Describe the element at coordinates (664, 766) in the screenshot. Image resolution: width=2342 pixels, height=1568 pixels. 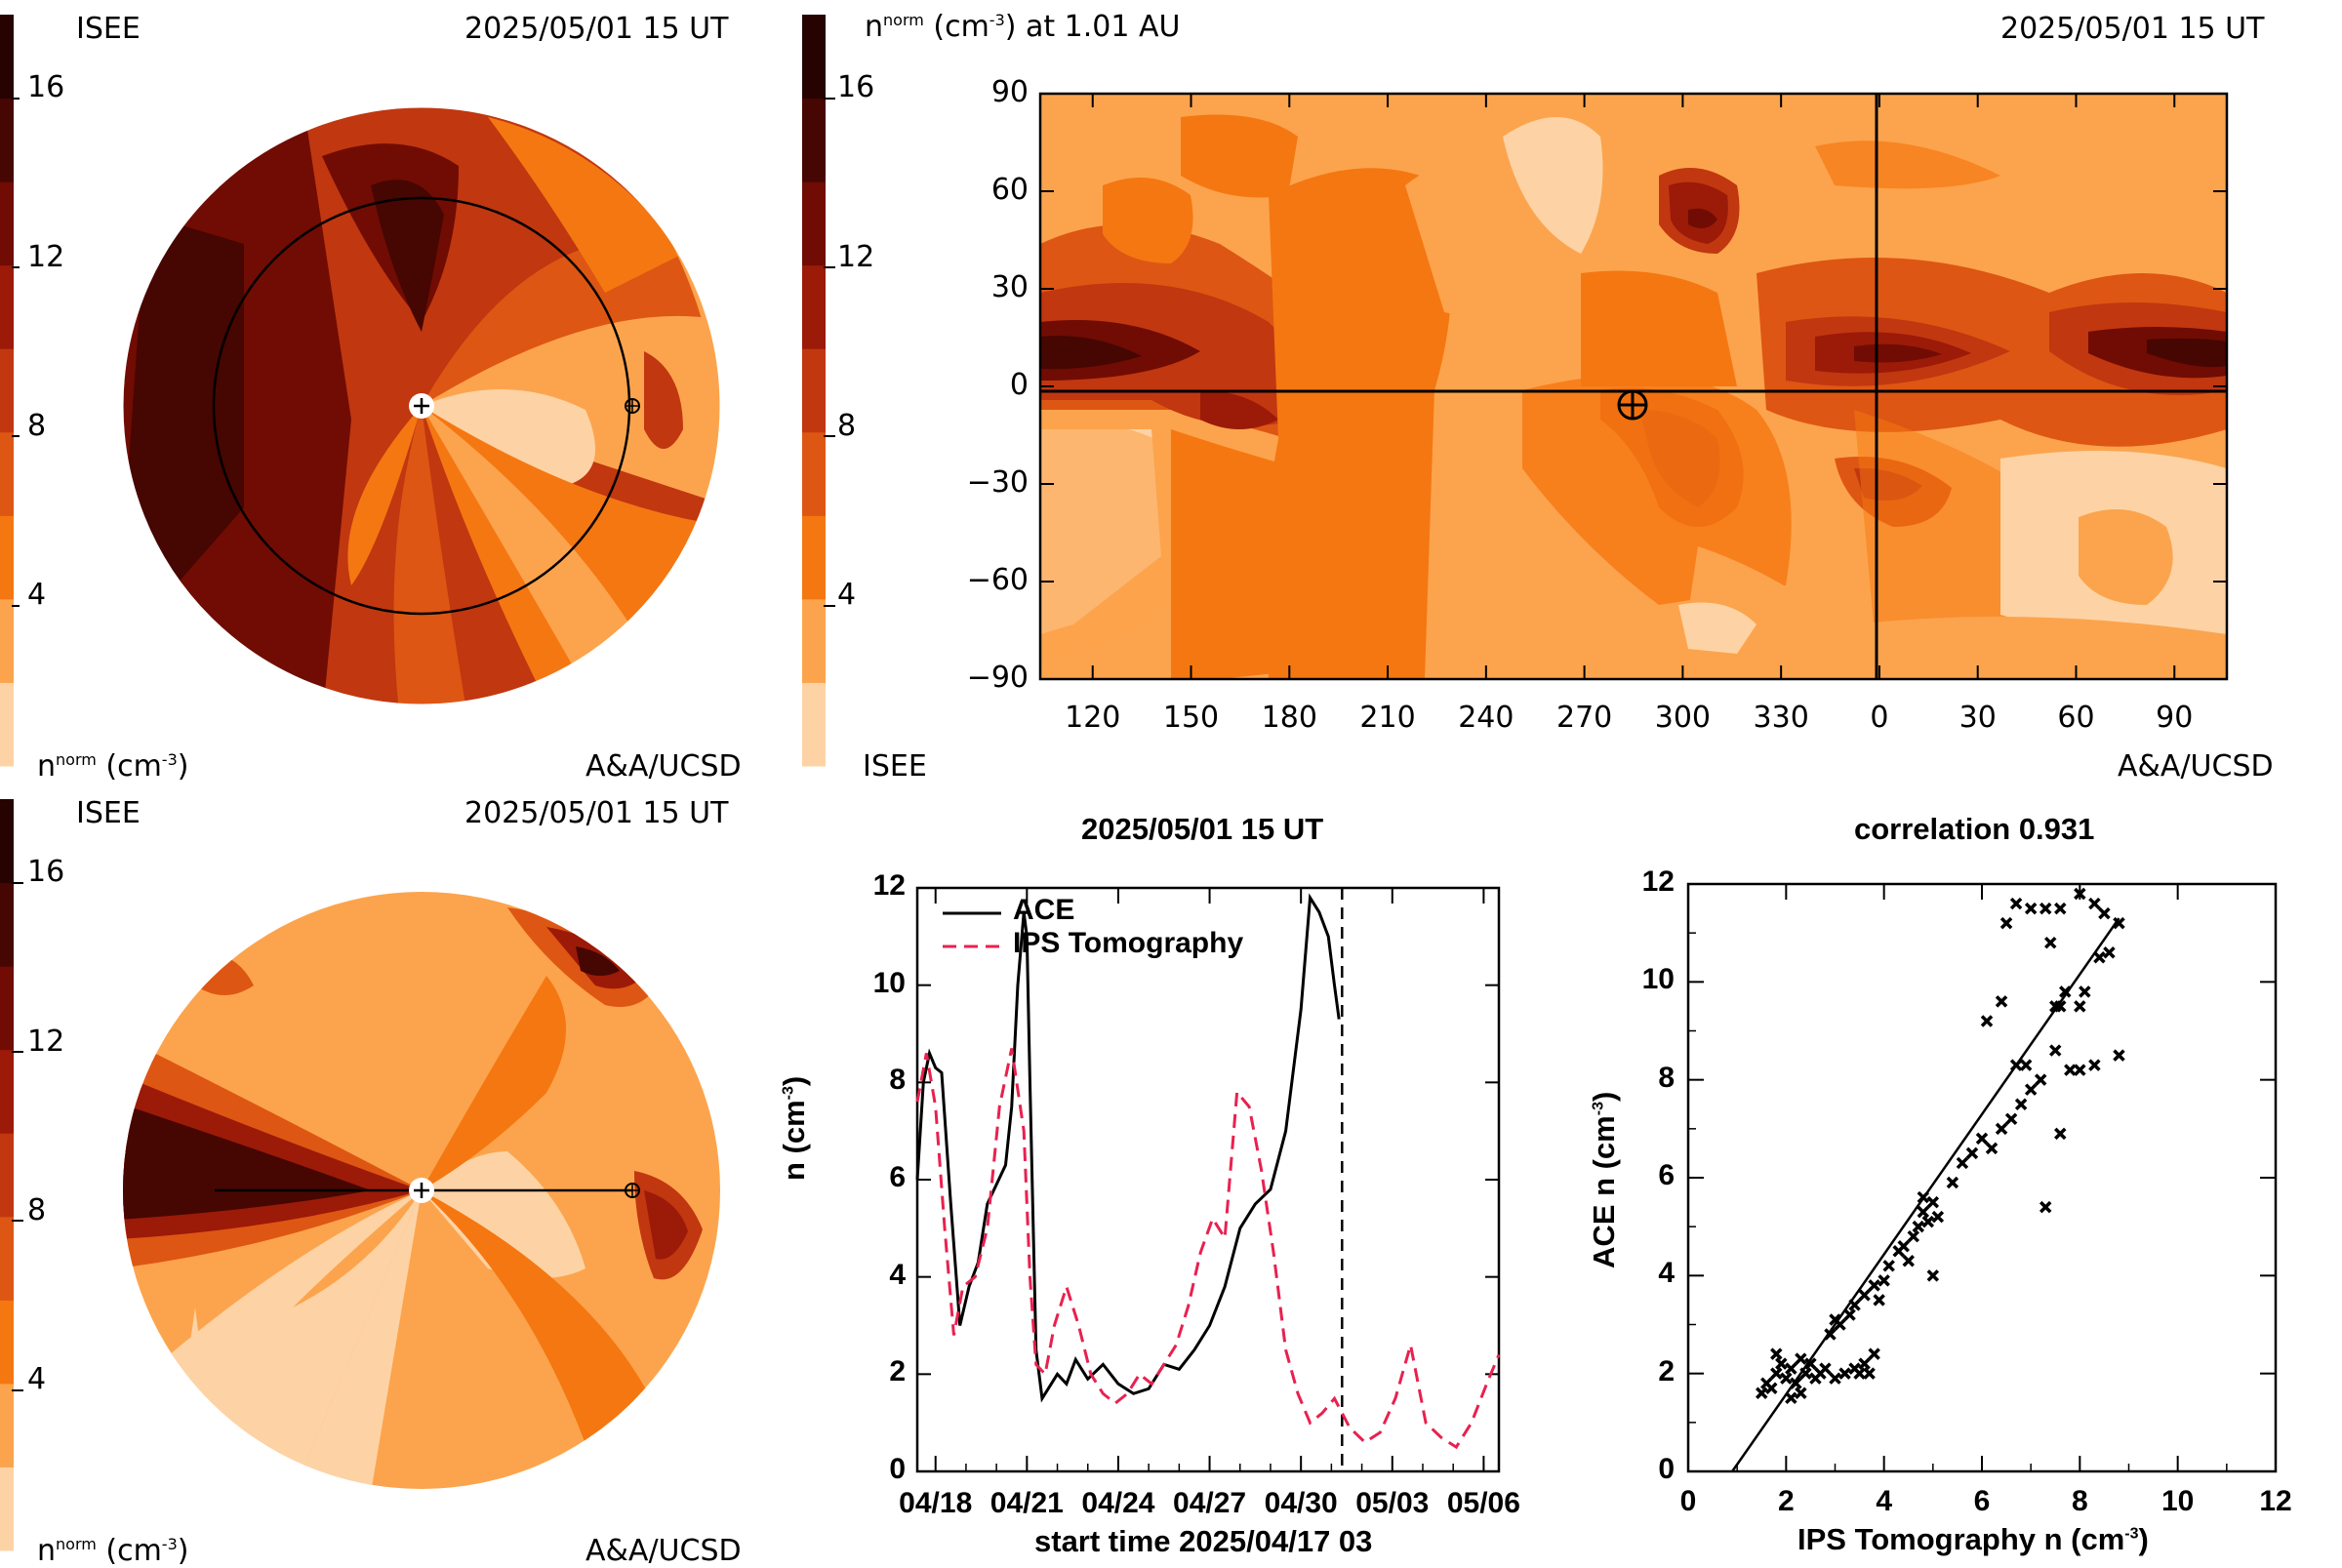
I see `tl-credit: A&A/UCSD` at that location.